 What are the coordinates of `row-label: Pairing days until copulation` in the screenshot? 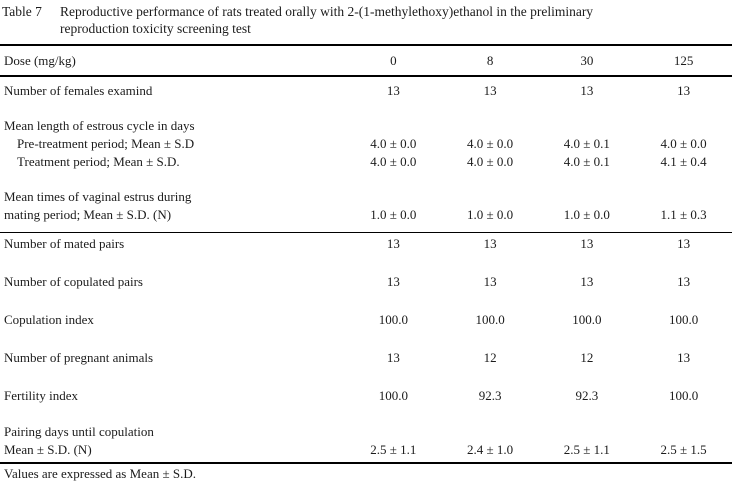 It's located at (79, 431).